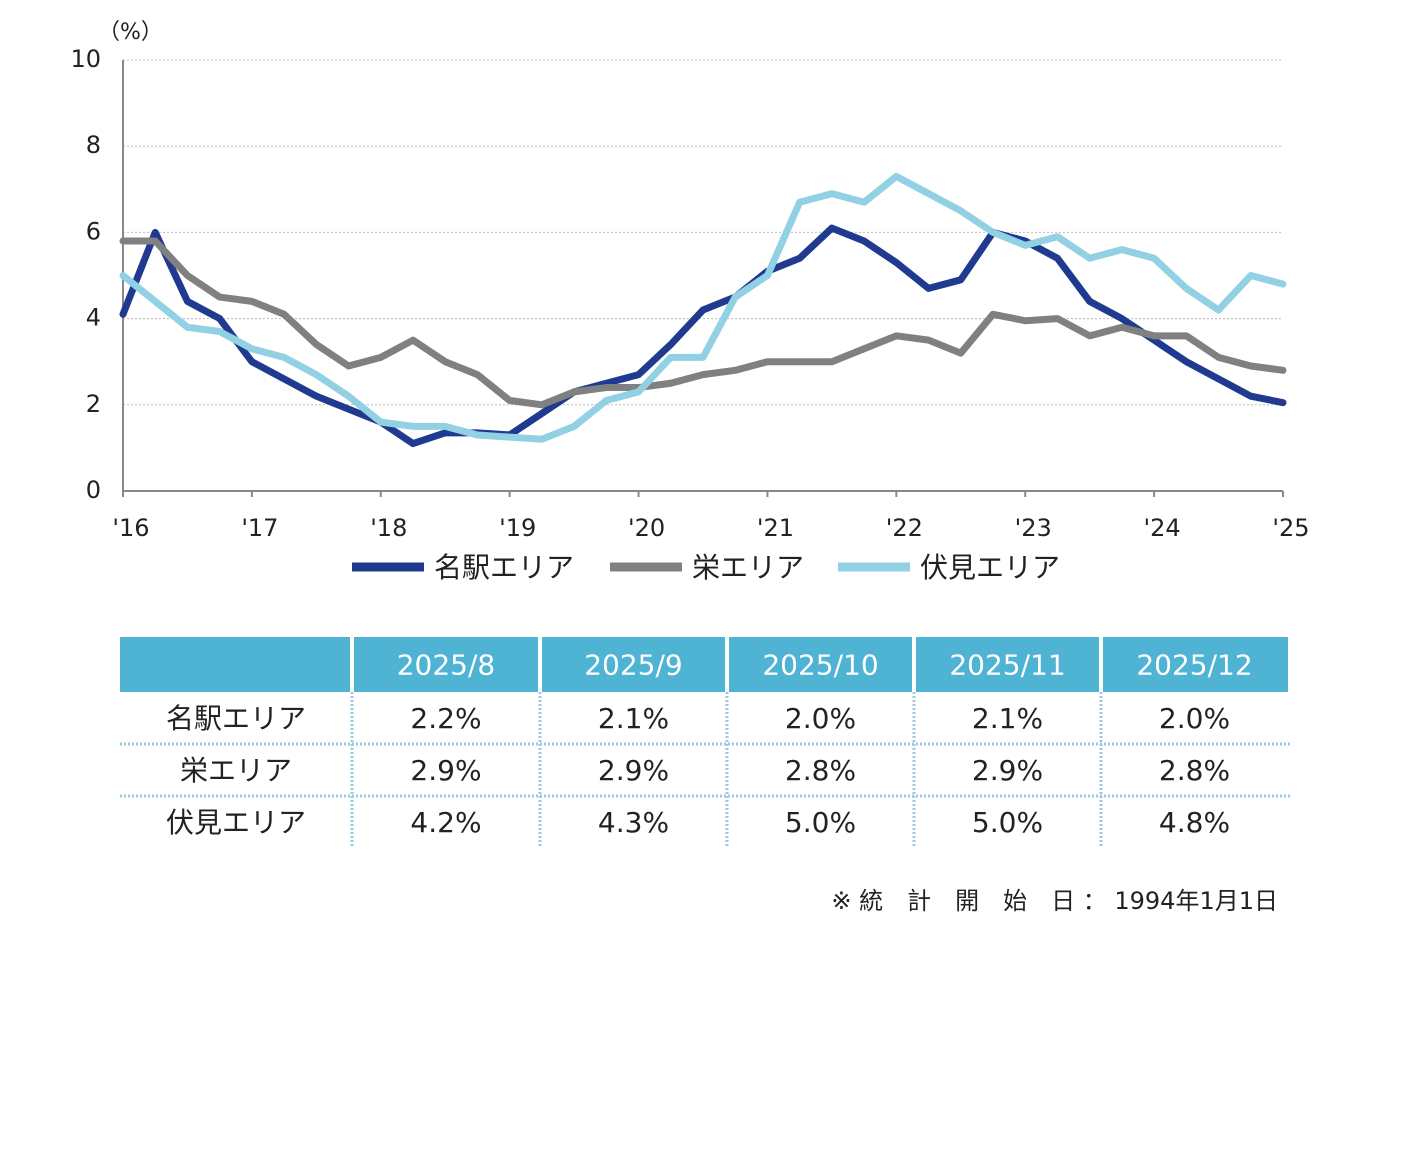 This screenshot has width=1412, height=1152. Describe the element at coordinates (748, 567) in the screenshot. I see `legend-label: 栄エリア` at that location.